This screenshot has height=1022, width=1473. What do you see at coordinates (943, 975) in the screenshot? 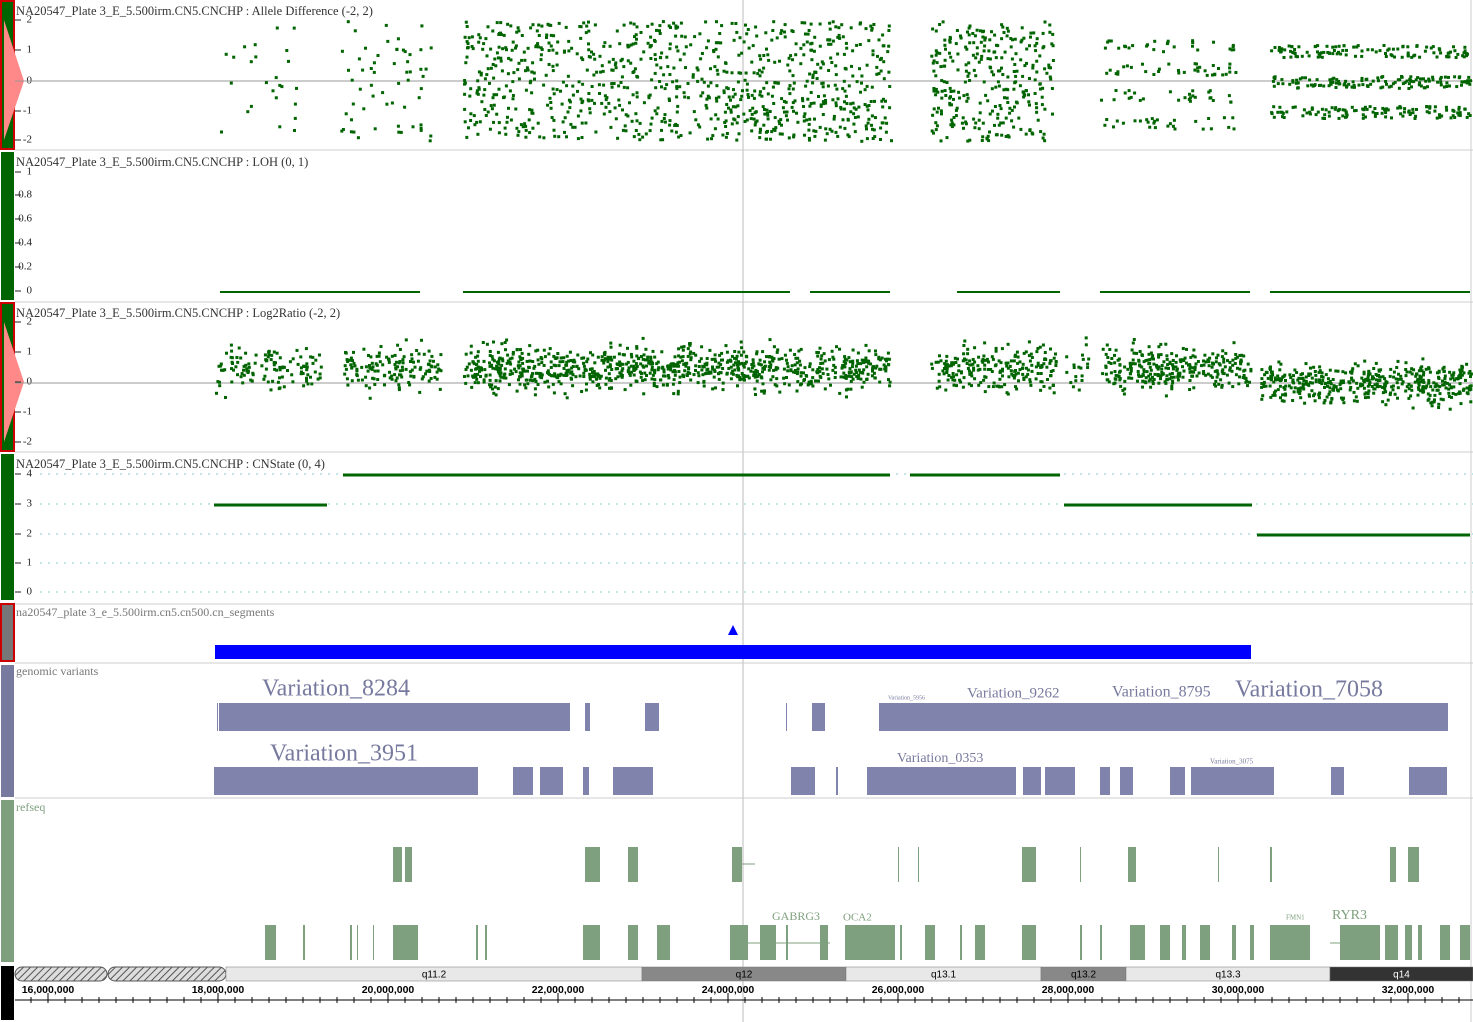
I see `cytoband-label: q13.1` at bounding box center [943, 975].